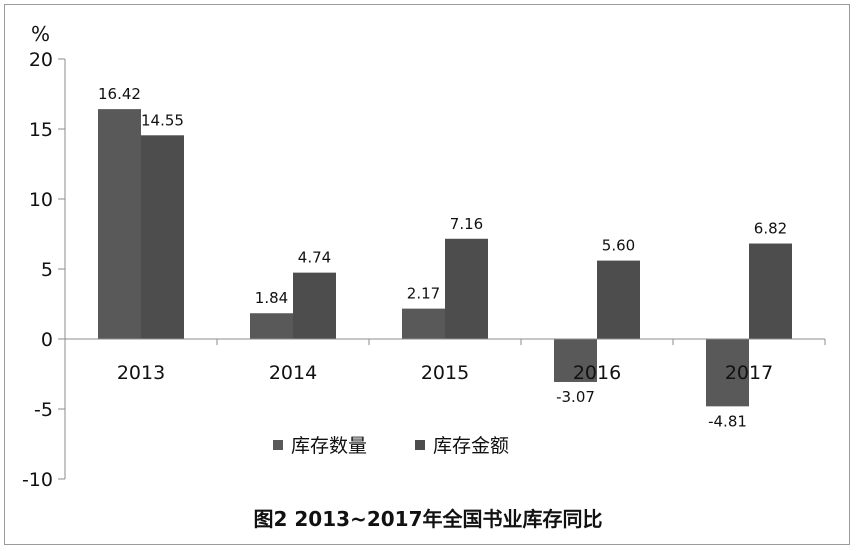 This screenshot has height=551, width=856. I want to click on data-label: 2.17, so click(423, 294).